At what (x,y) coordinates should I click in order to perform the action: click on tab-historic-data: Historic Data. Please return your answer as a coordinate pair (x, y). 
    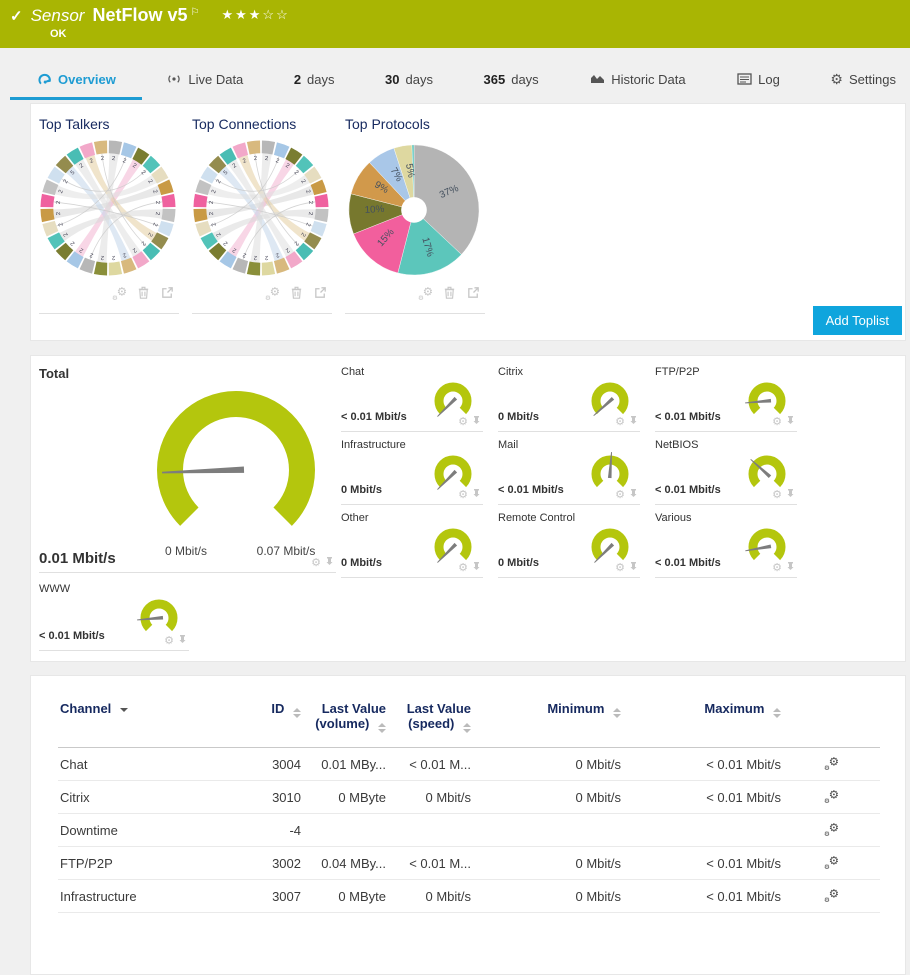
    Looking at the image, I should click on (637, 81).